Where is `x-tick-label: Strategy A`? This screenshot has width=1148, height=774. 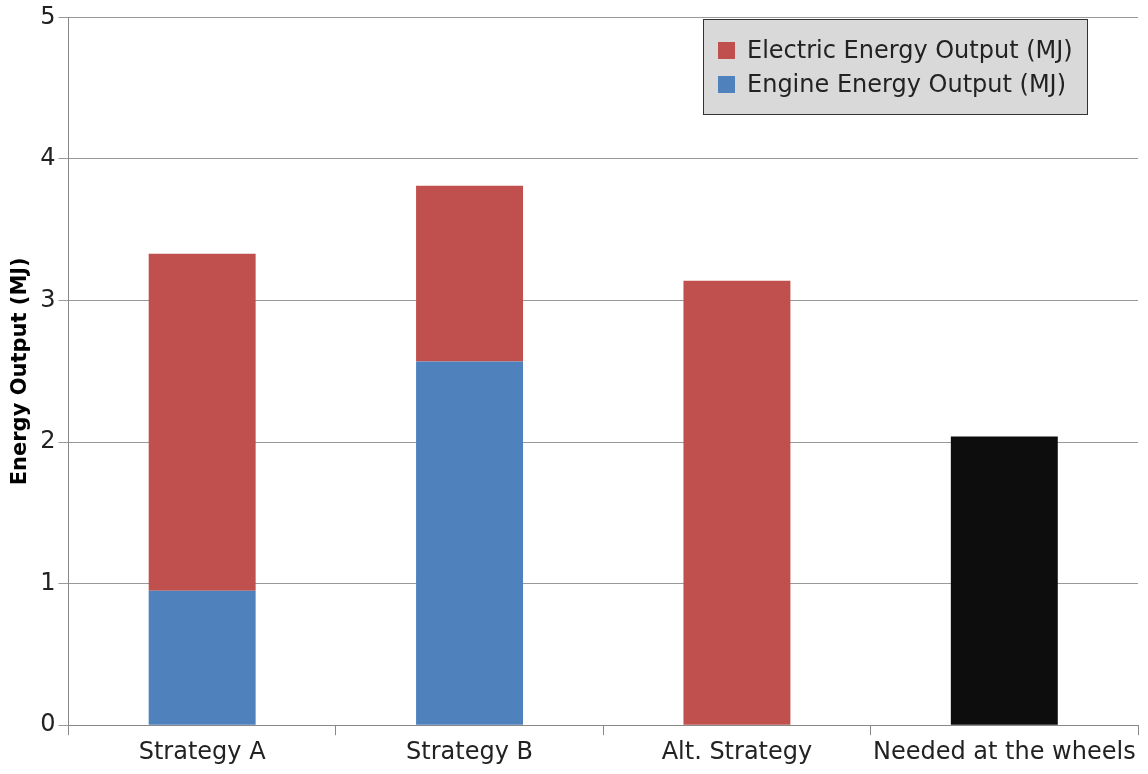 x-tick-label: Strategy A is located at coordinates (202, 750).